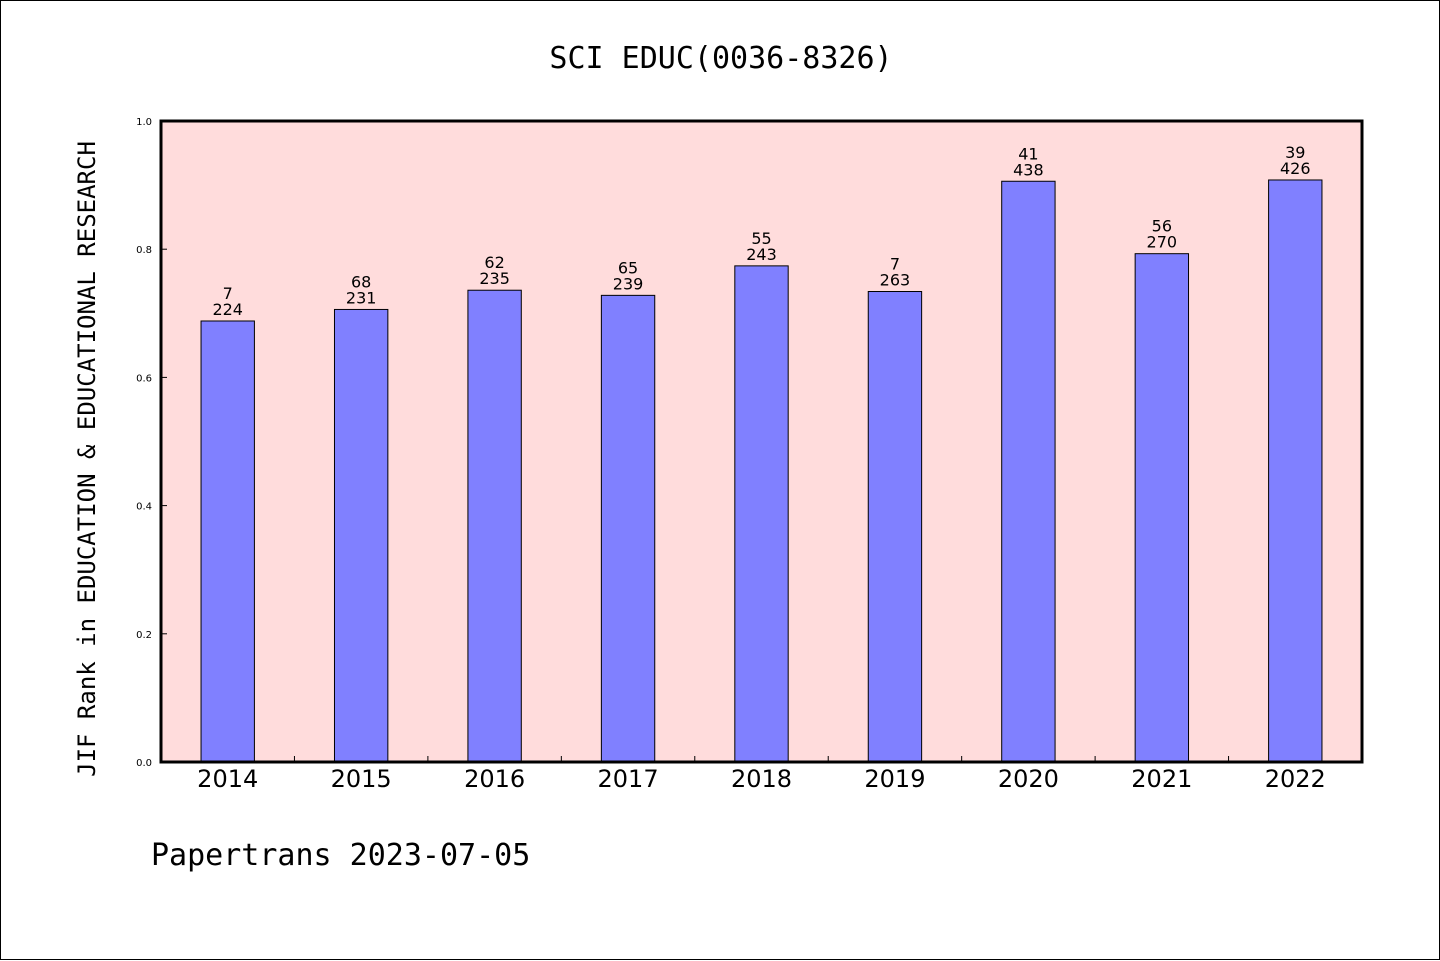 Image resolution: width=1440 pixels, height=961 pixels. I want to click on x-axis-ticks: 2014 2015 2016 2017 2018 2019 2020 2021 2022, so click(761, 774).